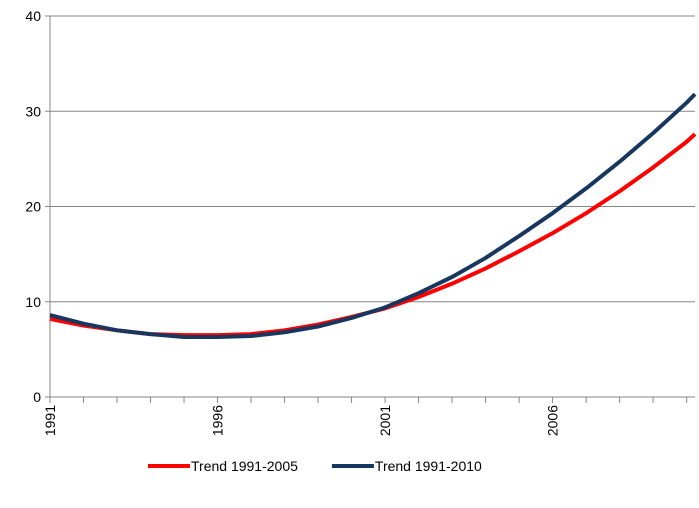 This screenshot has width=699, height=508. Describe the element at coordinates (50, 420) in the screenshot. I see `x-tick-label: 1991` at that location.